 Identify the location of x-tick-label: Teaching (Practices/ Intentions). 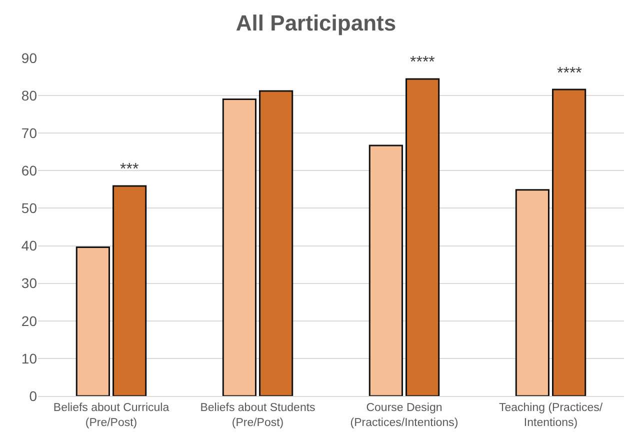
(551, 415).